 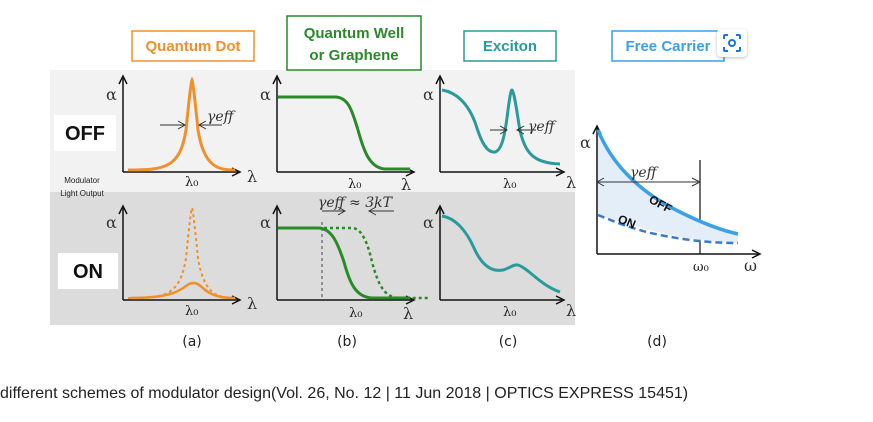 What do you see at coordinates (380, 211) in the screenshot?
I see `gamma-kt-arrow-right` at bounding box center [380, 211].